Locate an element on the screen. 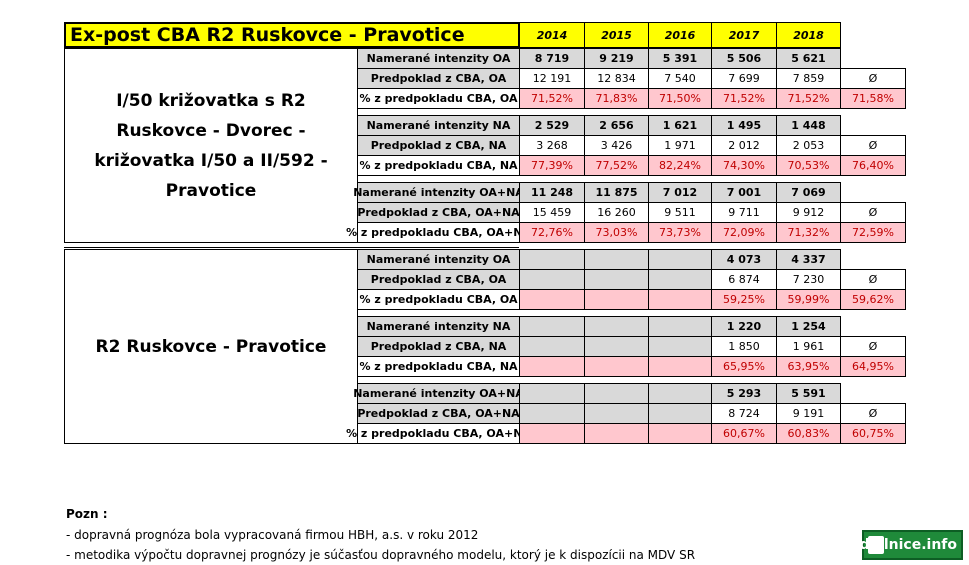 This screenshot has height=565, width=969. value-cell: 63,95% is located at coordinates (808, 366).